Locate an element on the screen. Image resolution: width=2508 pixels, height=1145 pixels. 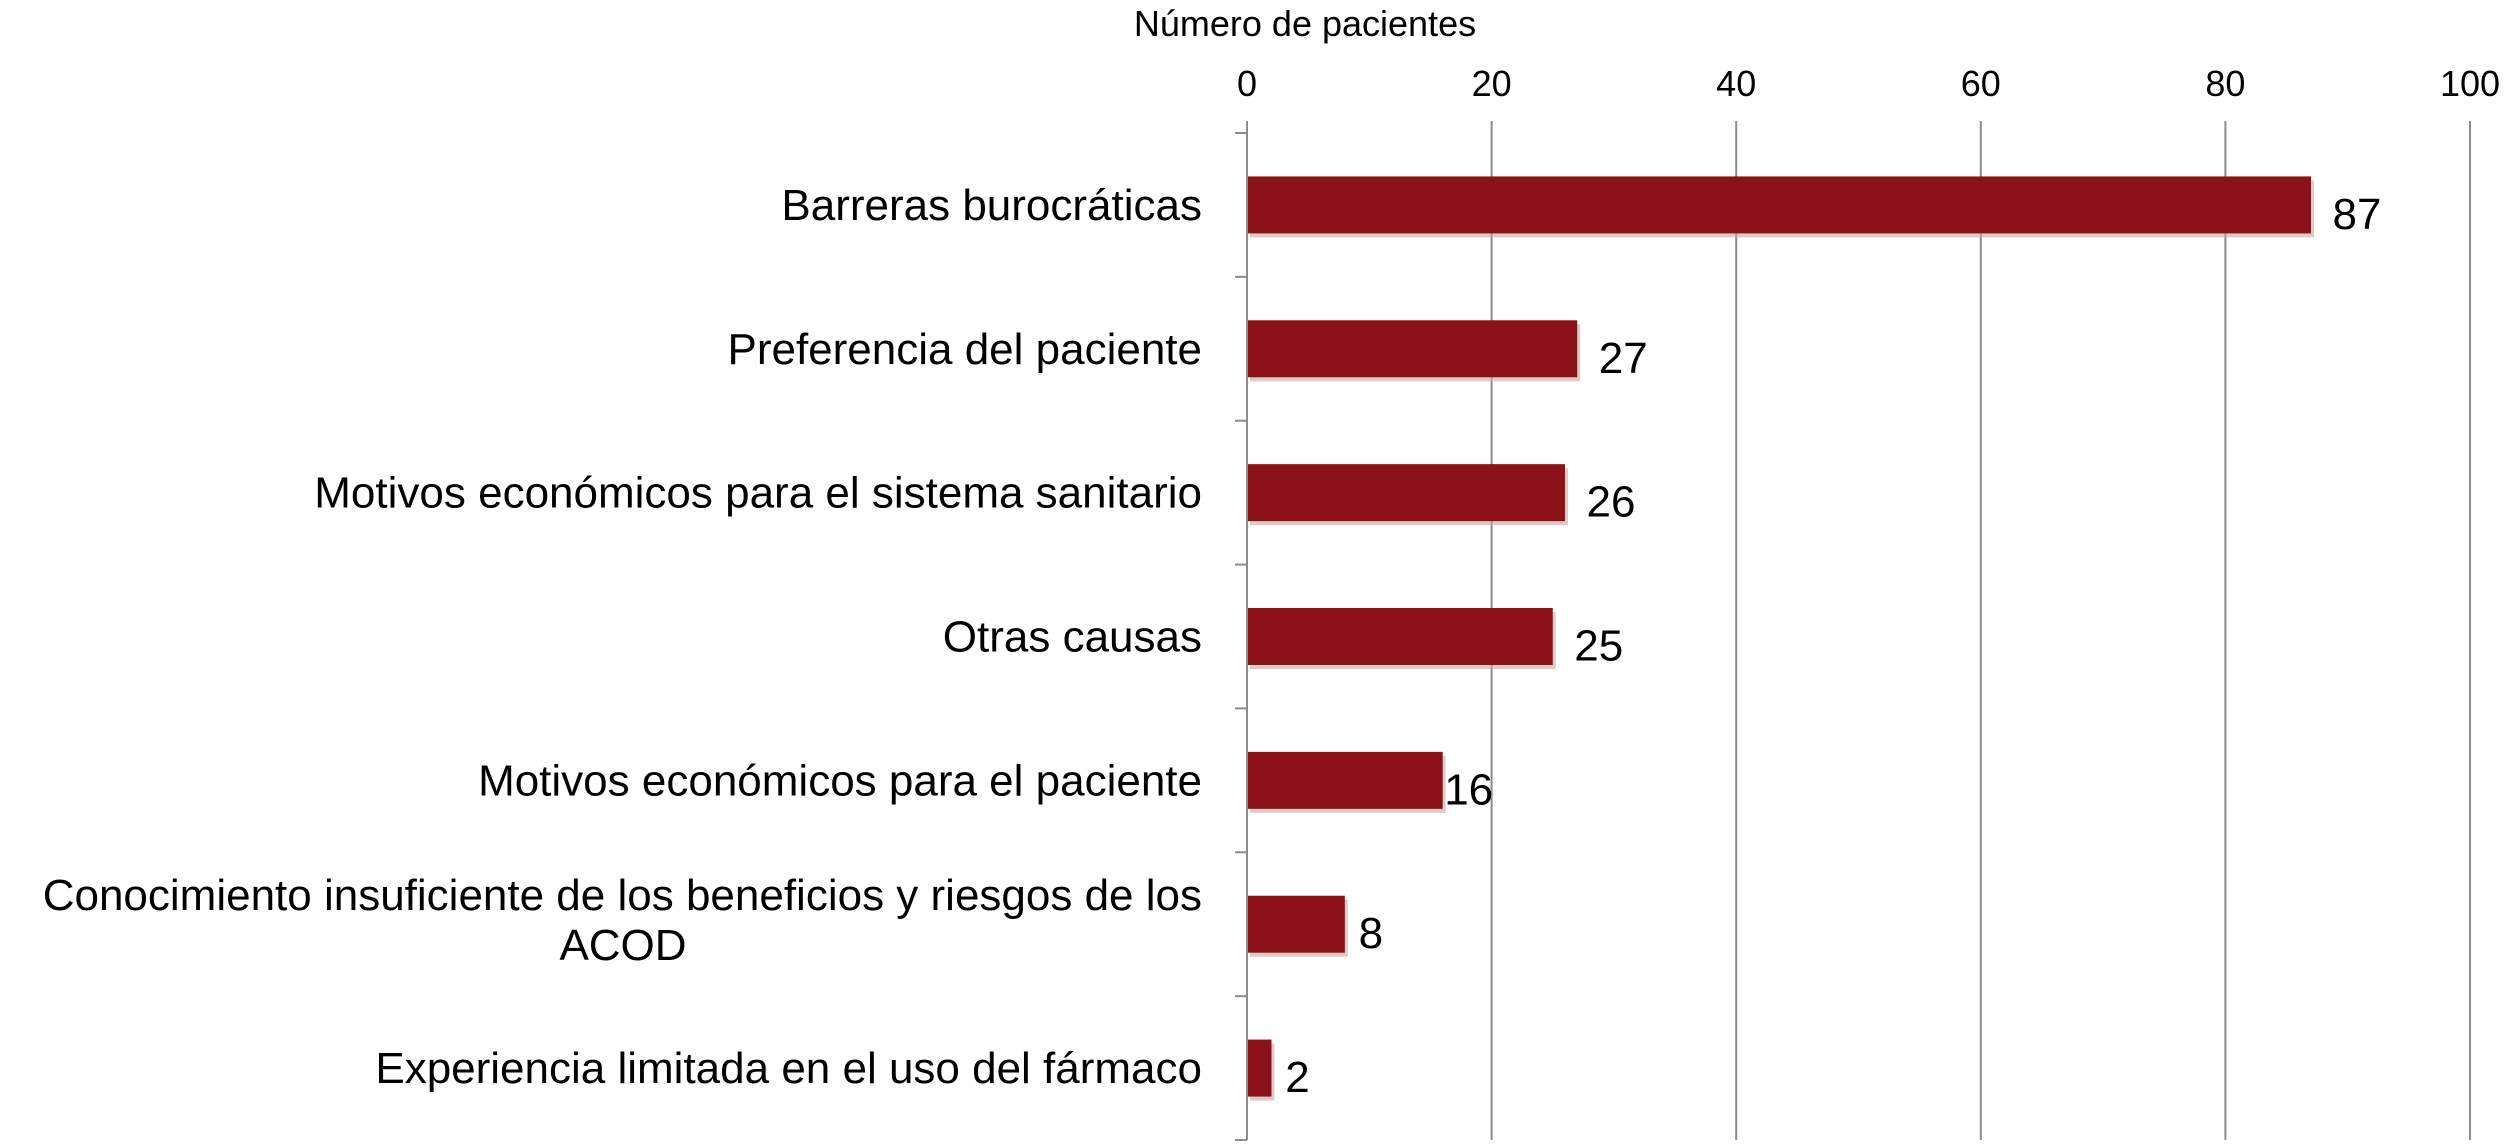
x-tick-label: 60 is located at coordinates (1981, 83).